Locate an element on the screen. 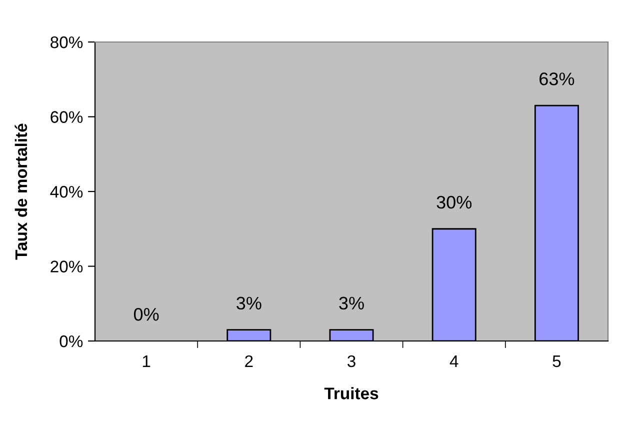 The height and width of the screenshot is (422, 618). data-label: 63% is located at coordinates (557, 79).